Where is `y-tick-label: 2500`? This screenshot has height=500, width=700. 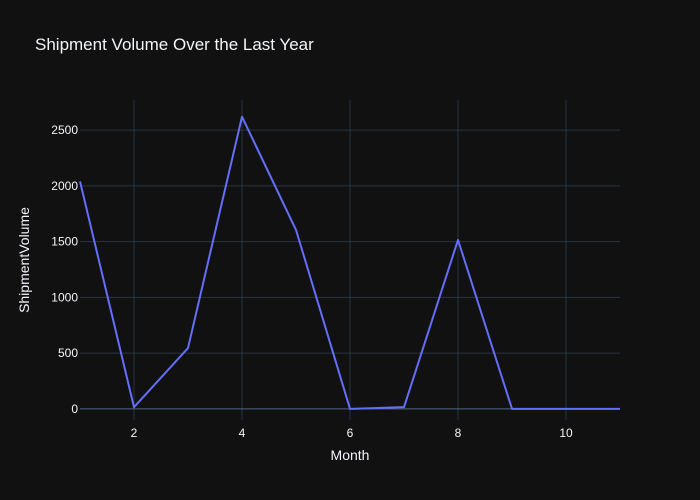
y-tick-label: 2500 is located at coordinates (64, 130).